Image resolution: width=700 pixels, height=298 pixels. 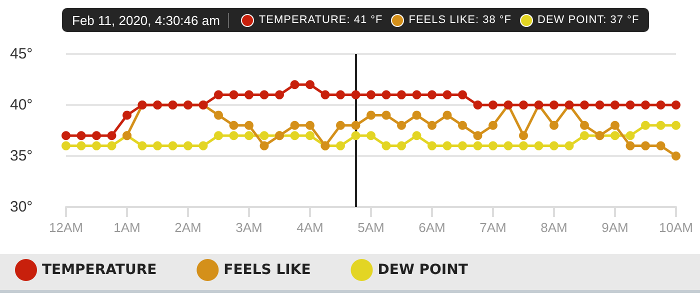 I want to click on y-tick-label: 40°, so click(x=21, y=105).